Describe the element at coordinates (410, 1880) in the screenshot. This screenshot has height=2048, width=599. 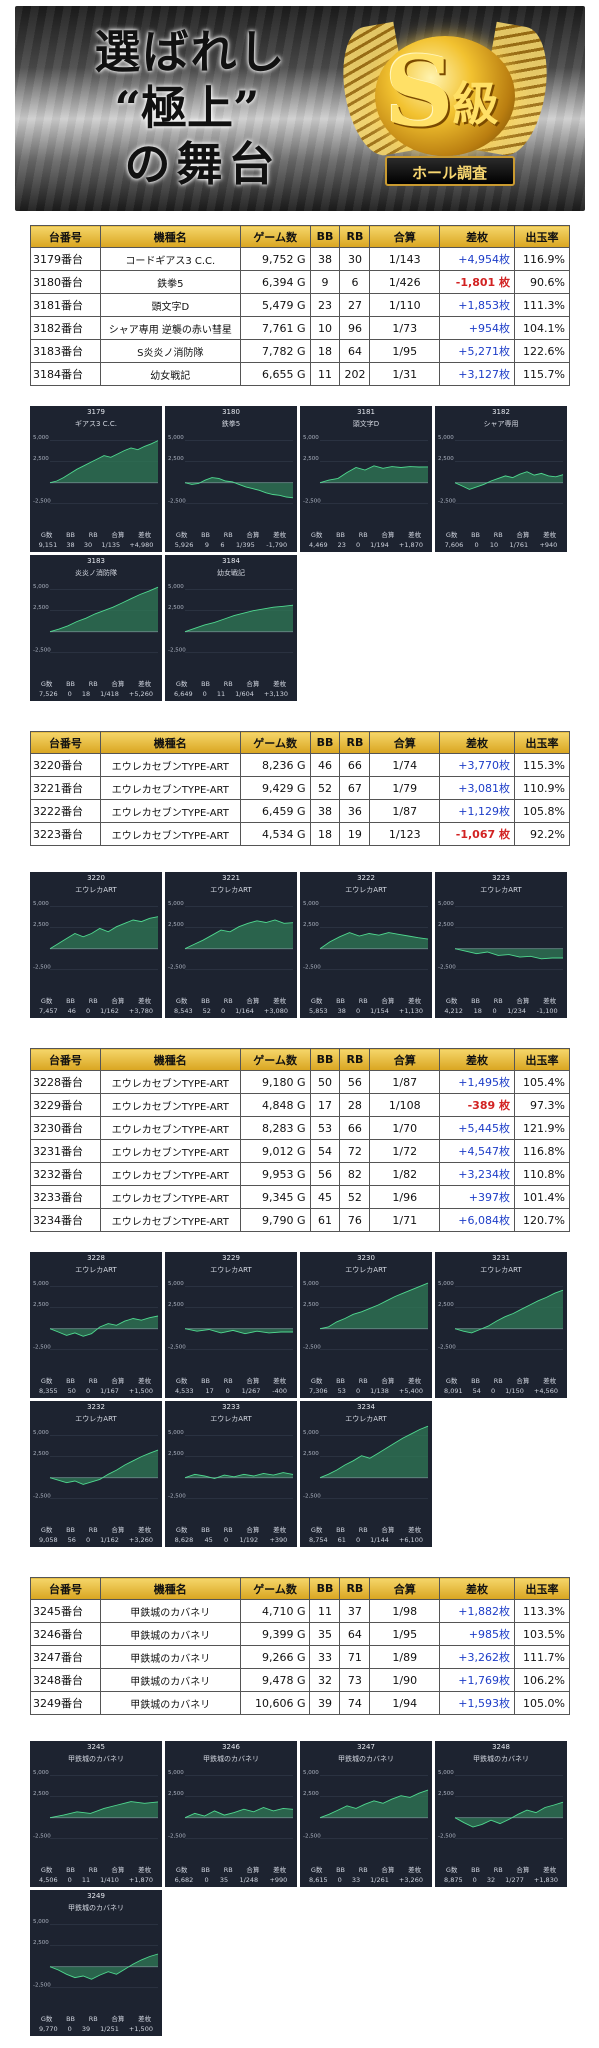
I see `graph-stat-diff: +3,260` at that location.